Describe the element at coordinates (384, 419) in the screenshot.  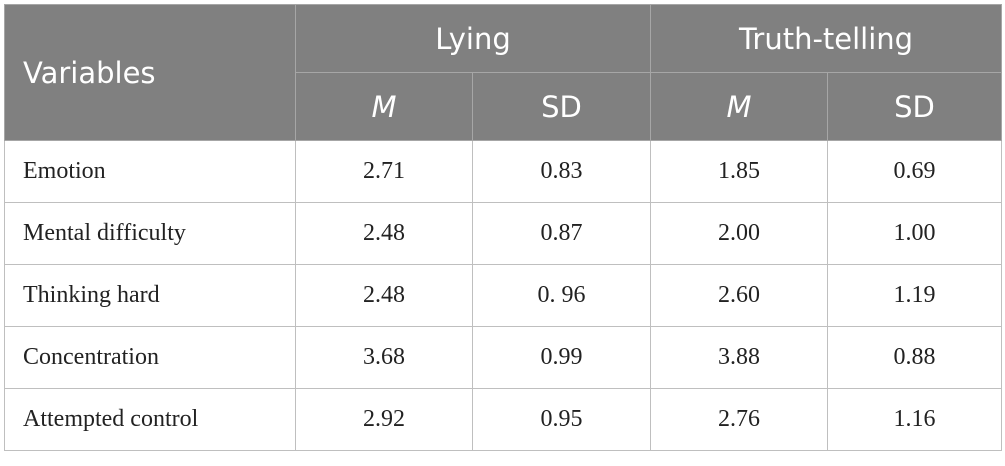
I see `value-cell: 2.92` at that location.